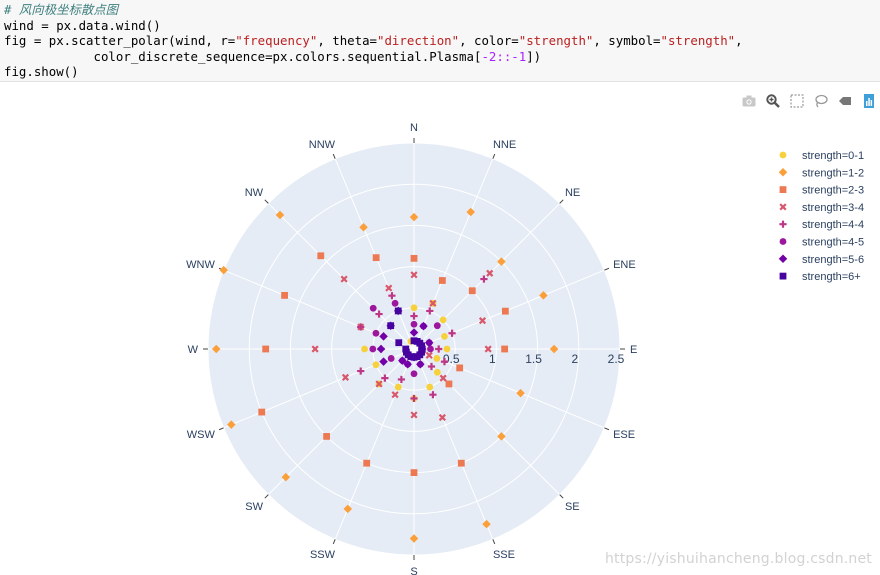 The image size is (880, 575). What do you see at coordinates (773, 101) in the screenshot?
I see `zoom-icon` at bounding box center [773, 101].